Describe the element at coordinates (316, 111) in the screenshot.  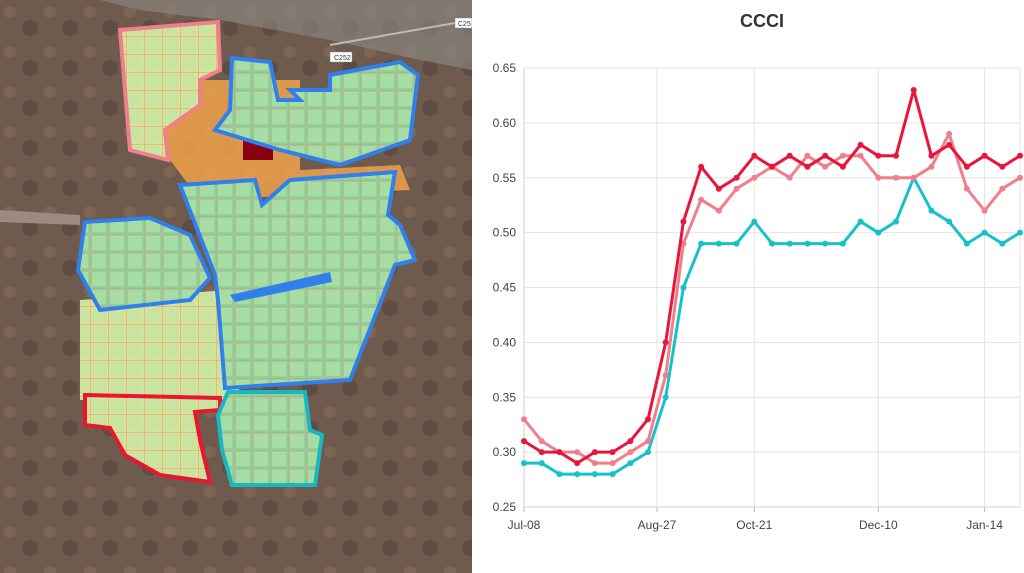
I see `field-blue-north-outline` at that location.